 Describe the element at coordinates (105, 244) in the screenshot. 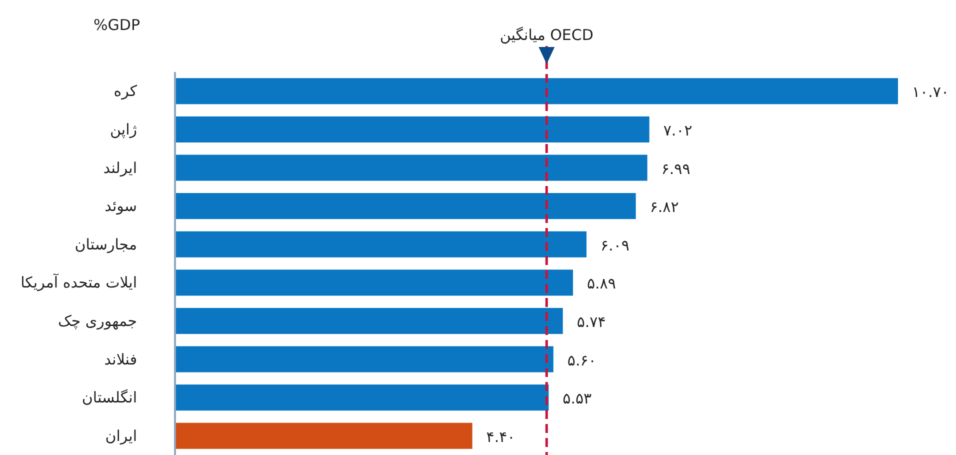

I see `y-tick-label: مجارستان` at that location.